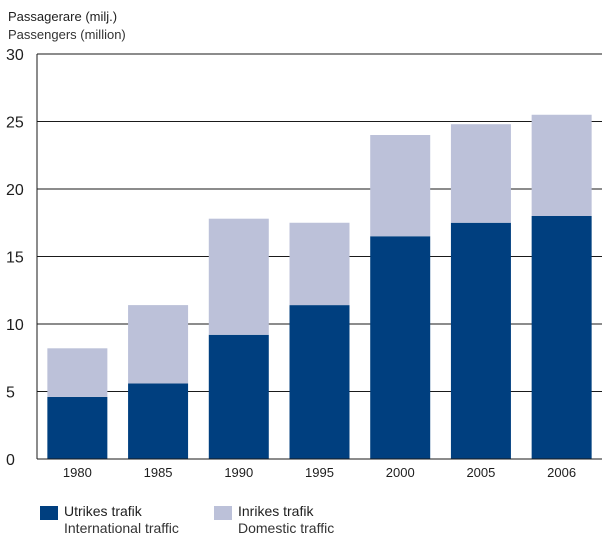  I want to click on y-tick-label: 20, so click(15, 190).